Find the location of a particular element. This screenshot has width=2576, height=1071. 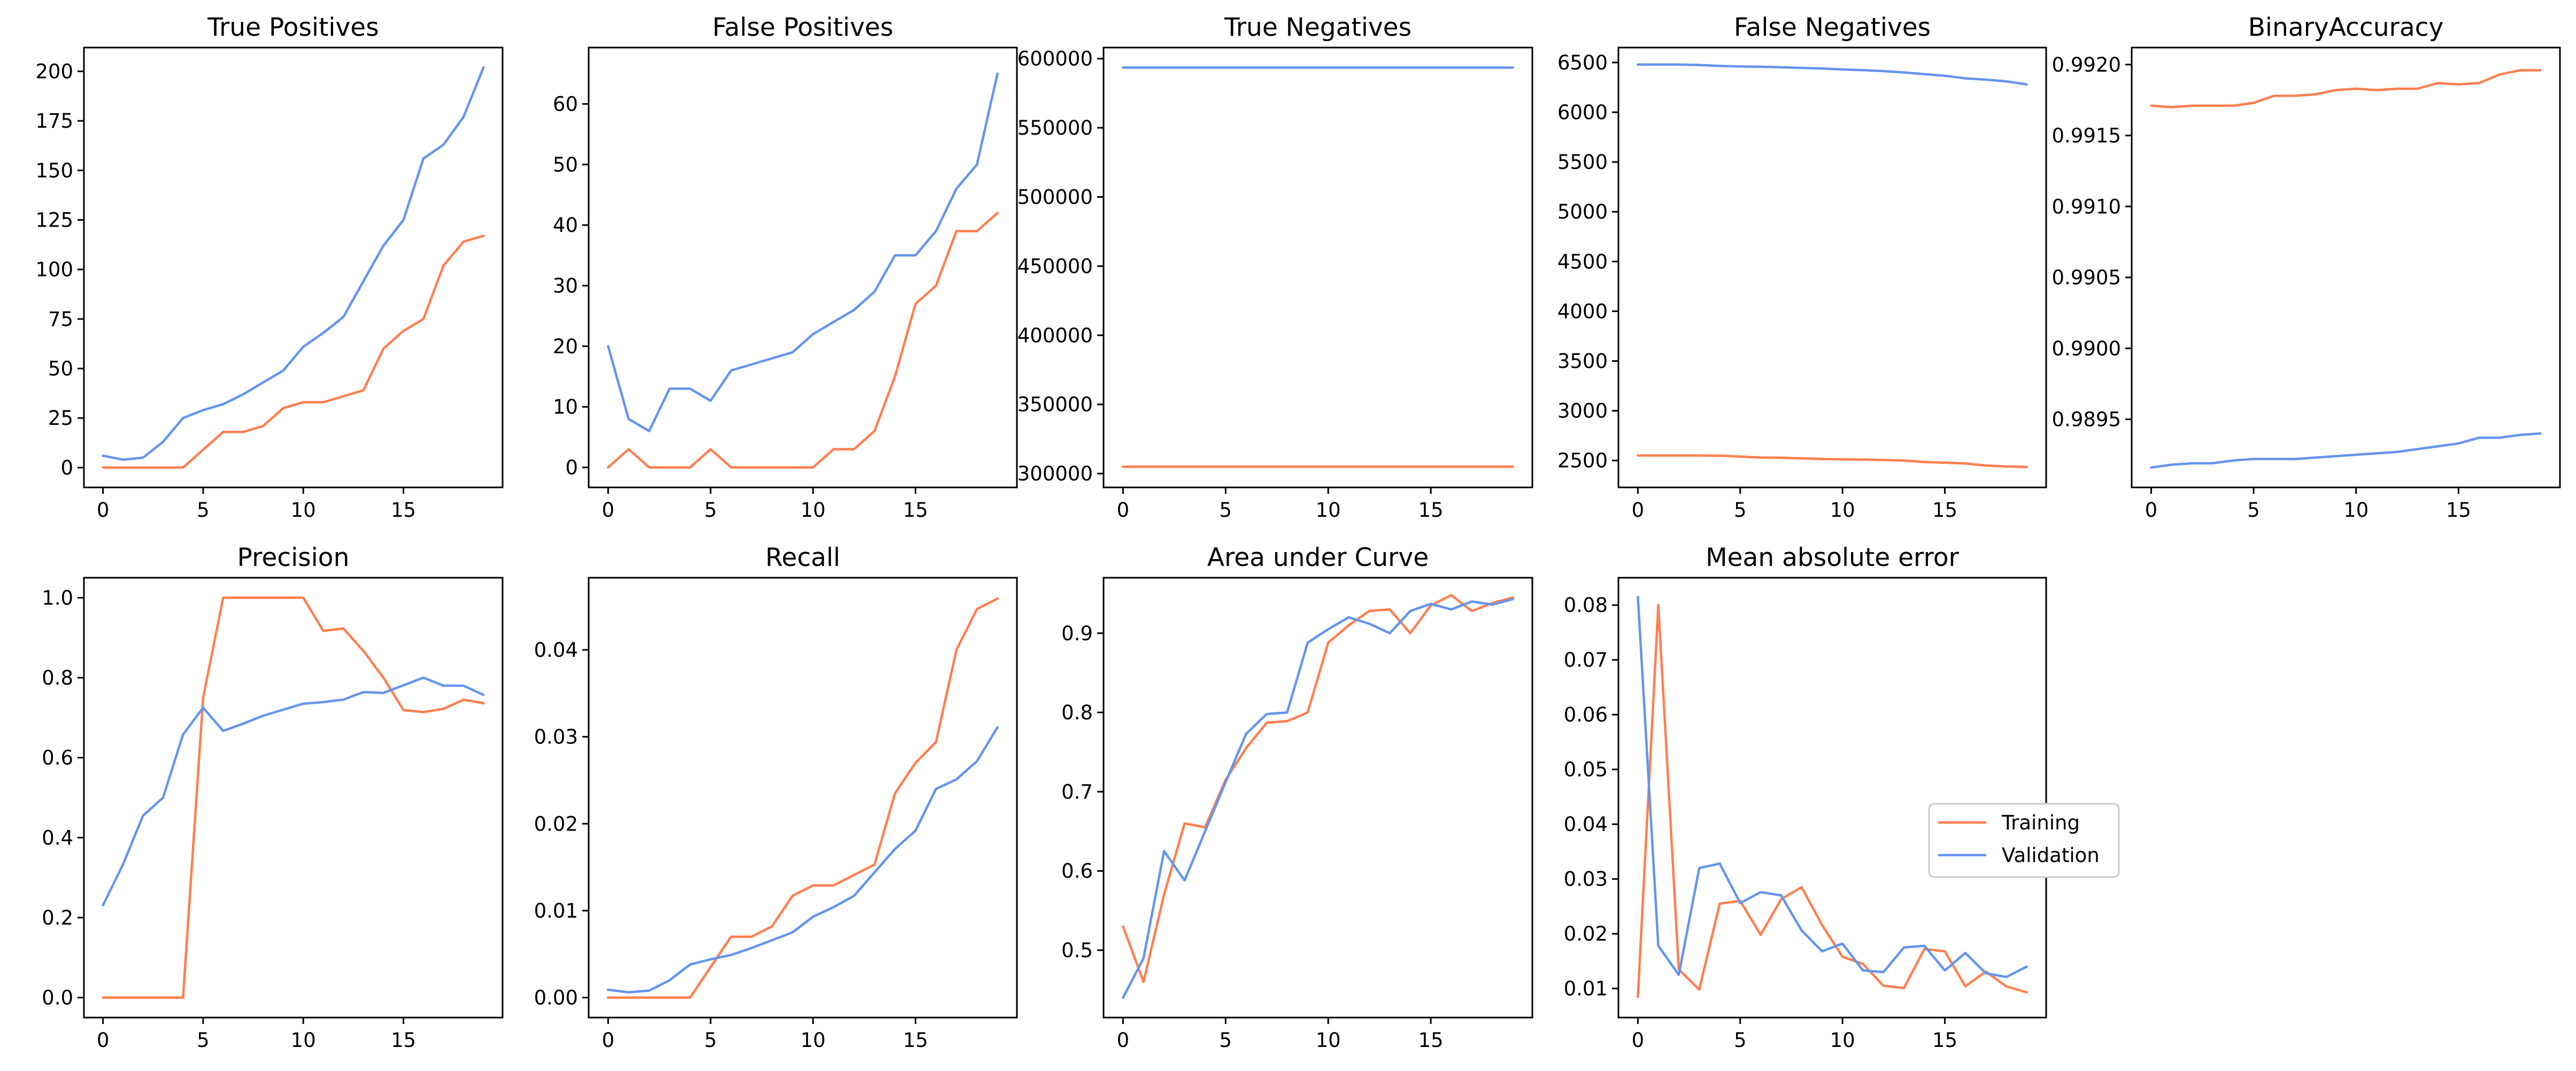

y-tick-label: 0.08 is located at coordinates (1586, 605).